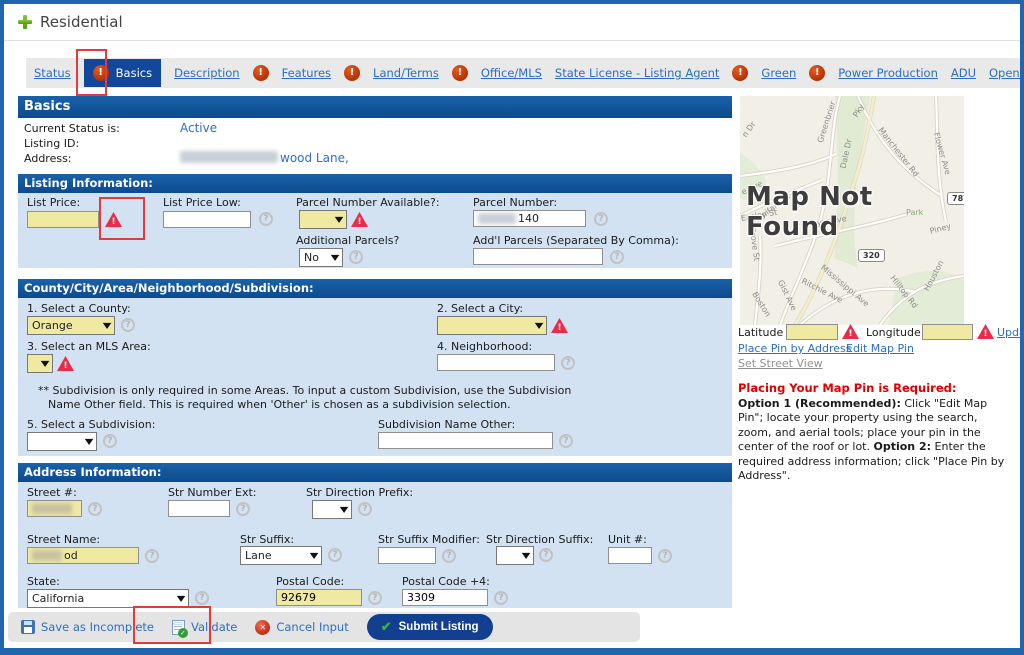  I want to click on tab-features: Features, so click(306, 73).